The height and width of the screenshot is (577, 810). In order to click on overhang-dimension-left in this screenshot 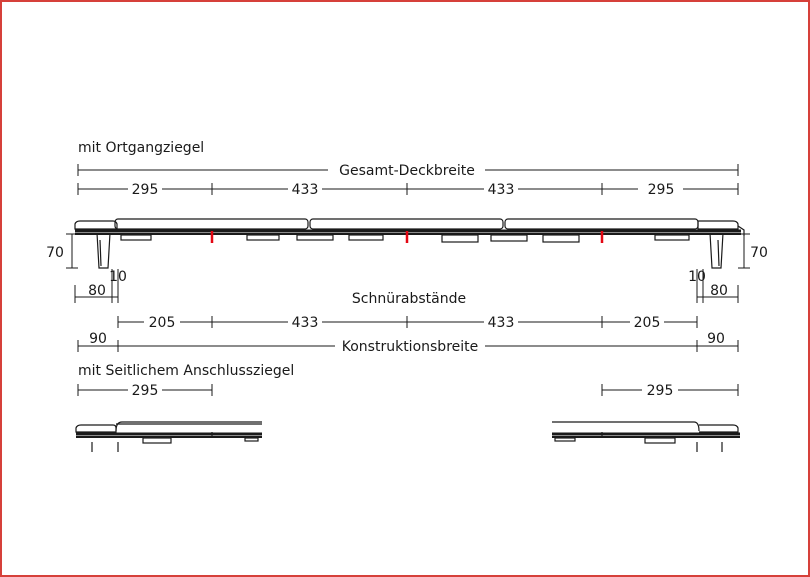, I will do `click(96, 286)`.